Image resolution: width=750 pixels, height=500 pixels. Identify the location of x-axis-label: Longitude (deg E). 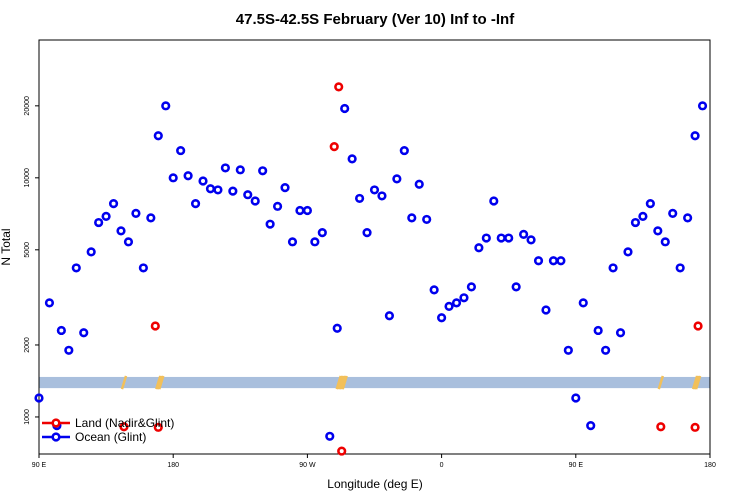
(374, 484).